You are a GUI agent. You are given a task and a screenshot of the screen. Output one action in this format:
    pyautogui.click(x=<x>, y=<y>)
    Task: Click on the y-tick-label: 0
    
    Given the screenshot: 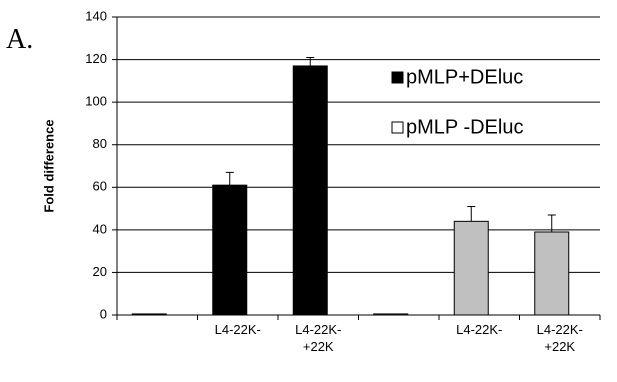 What is the action you would take?
    pyautogui.click(x=103, y=313)
    